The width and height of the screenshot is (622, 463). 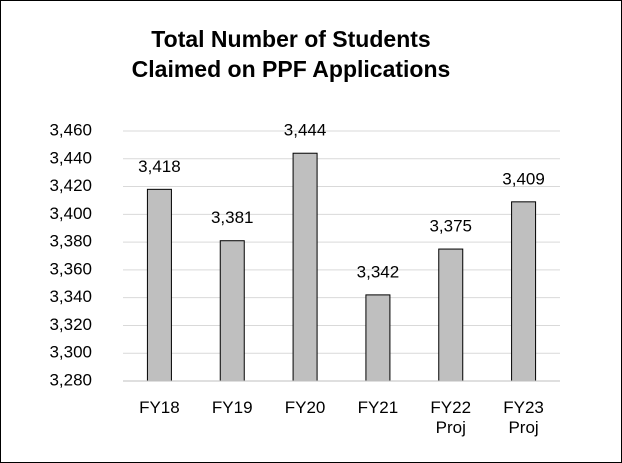 I want to click on x-tick-label: FY22 Proj, so click(x=451, y=417).